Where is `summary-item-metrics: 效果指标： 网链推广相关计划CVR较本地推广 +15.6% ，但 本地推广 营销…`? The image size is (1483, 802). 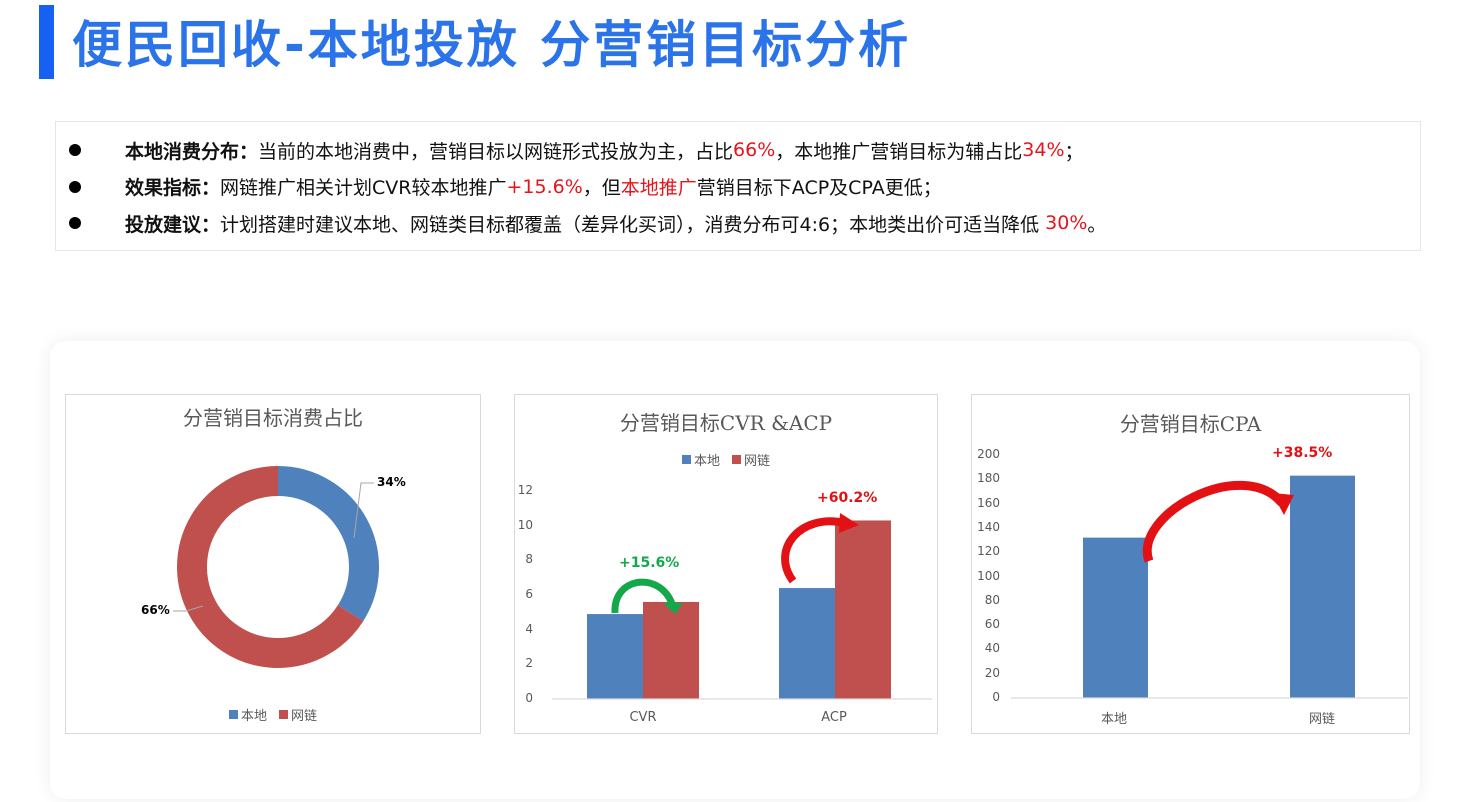 summary-item-metrics: 效果指标： 网链推广相关计划CVR较本地推广 +15.6% ，但 本地推广 营销… is located at coordinates (738, 187).